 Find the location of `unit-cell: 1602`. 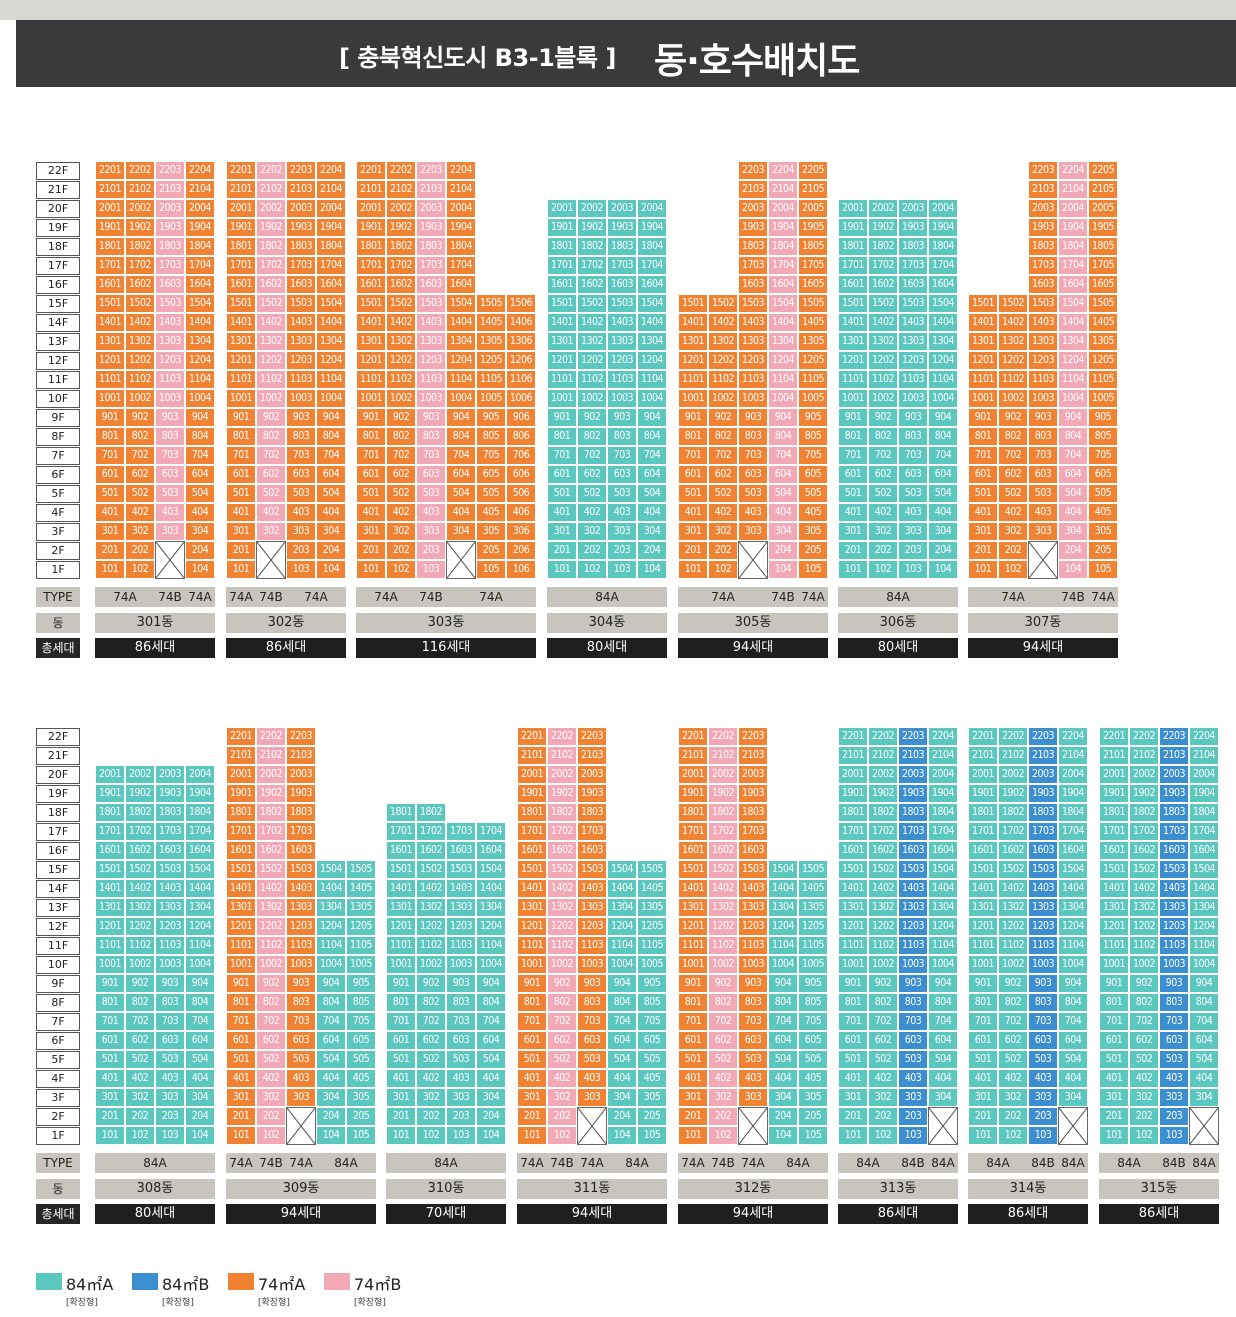

unit-cell: 1602 is located at coordinates (431, 850).